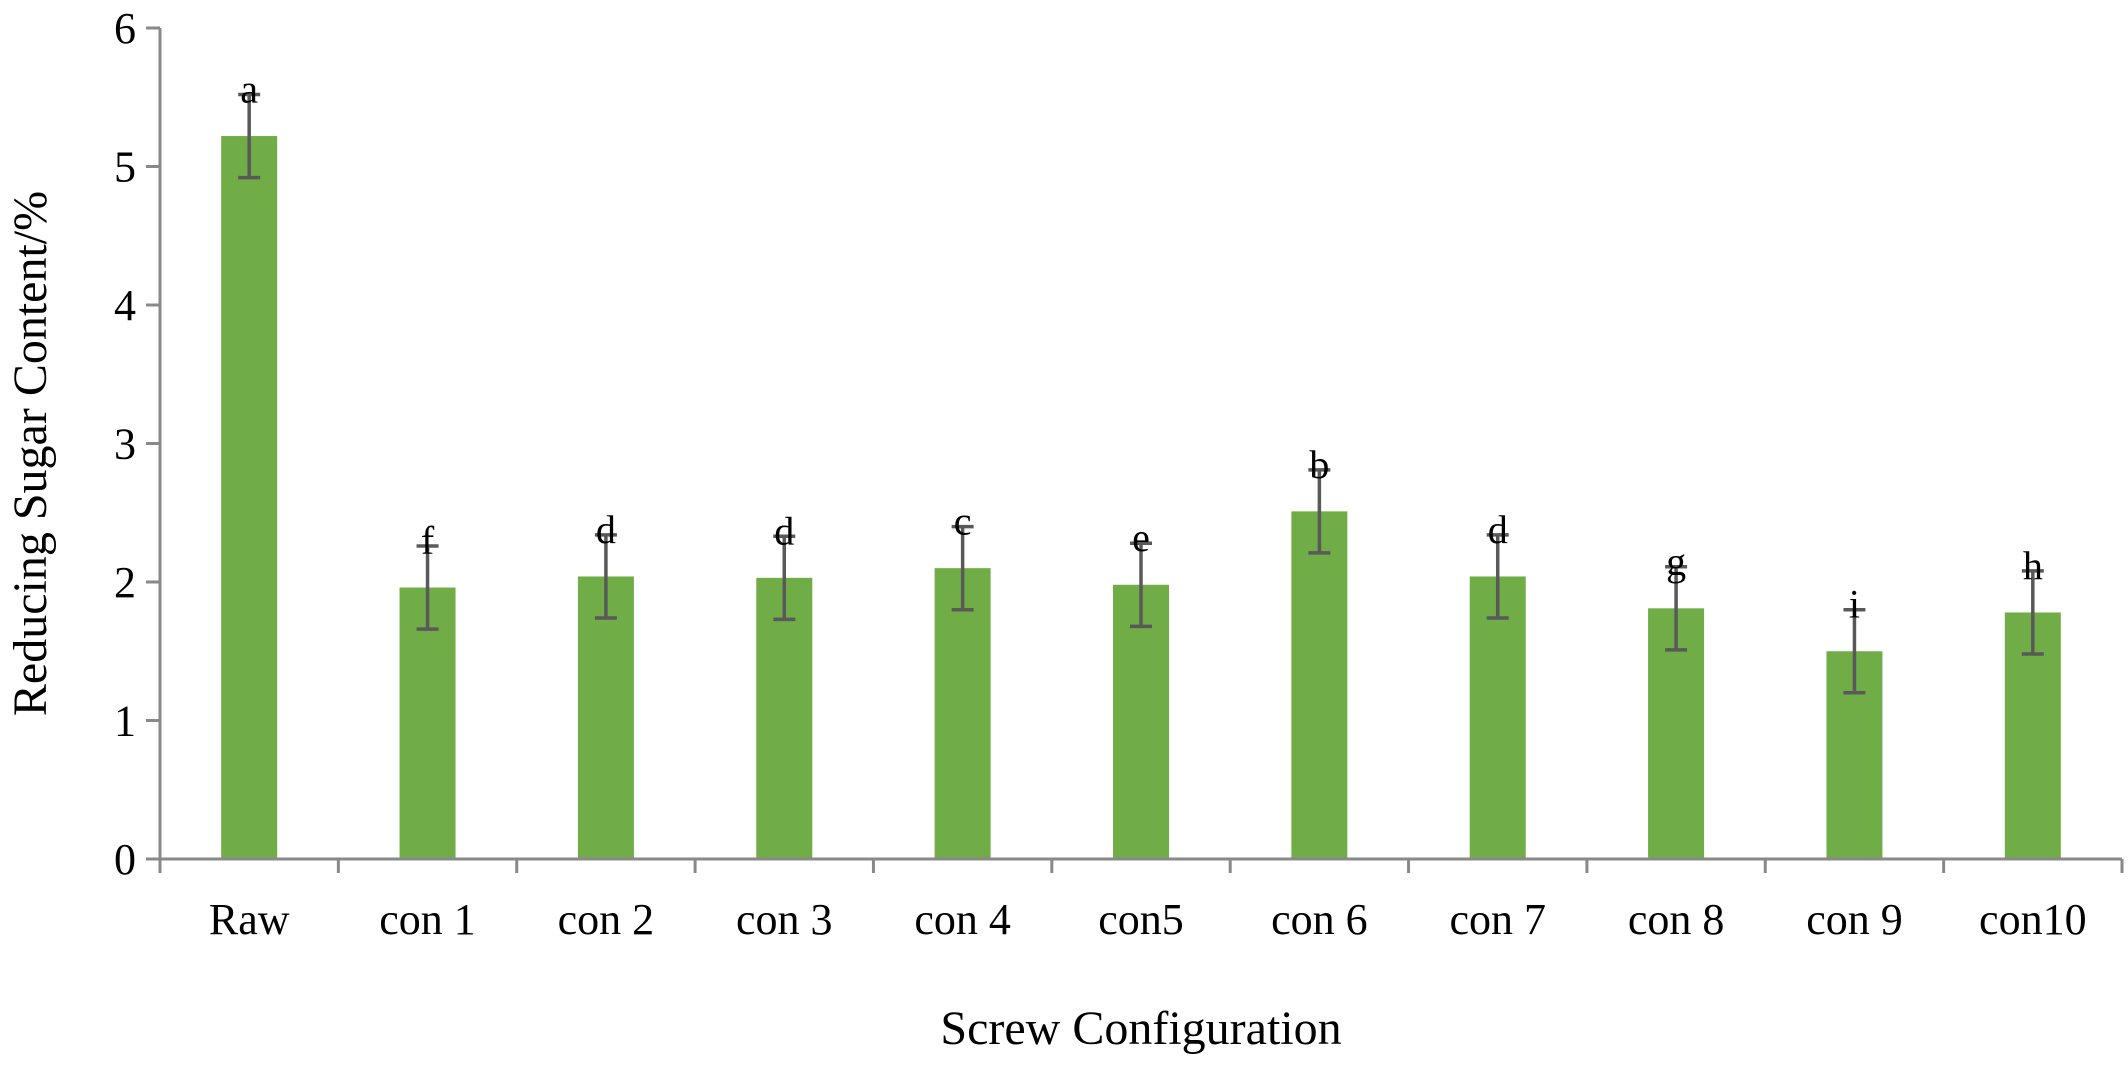 This screenshot has height=1069, width=2128. Describe the element at coordinates (784, 919) in the screenshot. I see `x-category-label: con 3` at that location.